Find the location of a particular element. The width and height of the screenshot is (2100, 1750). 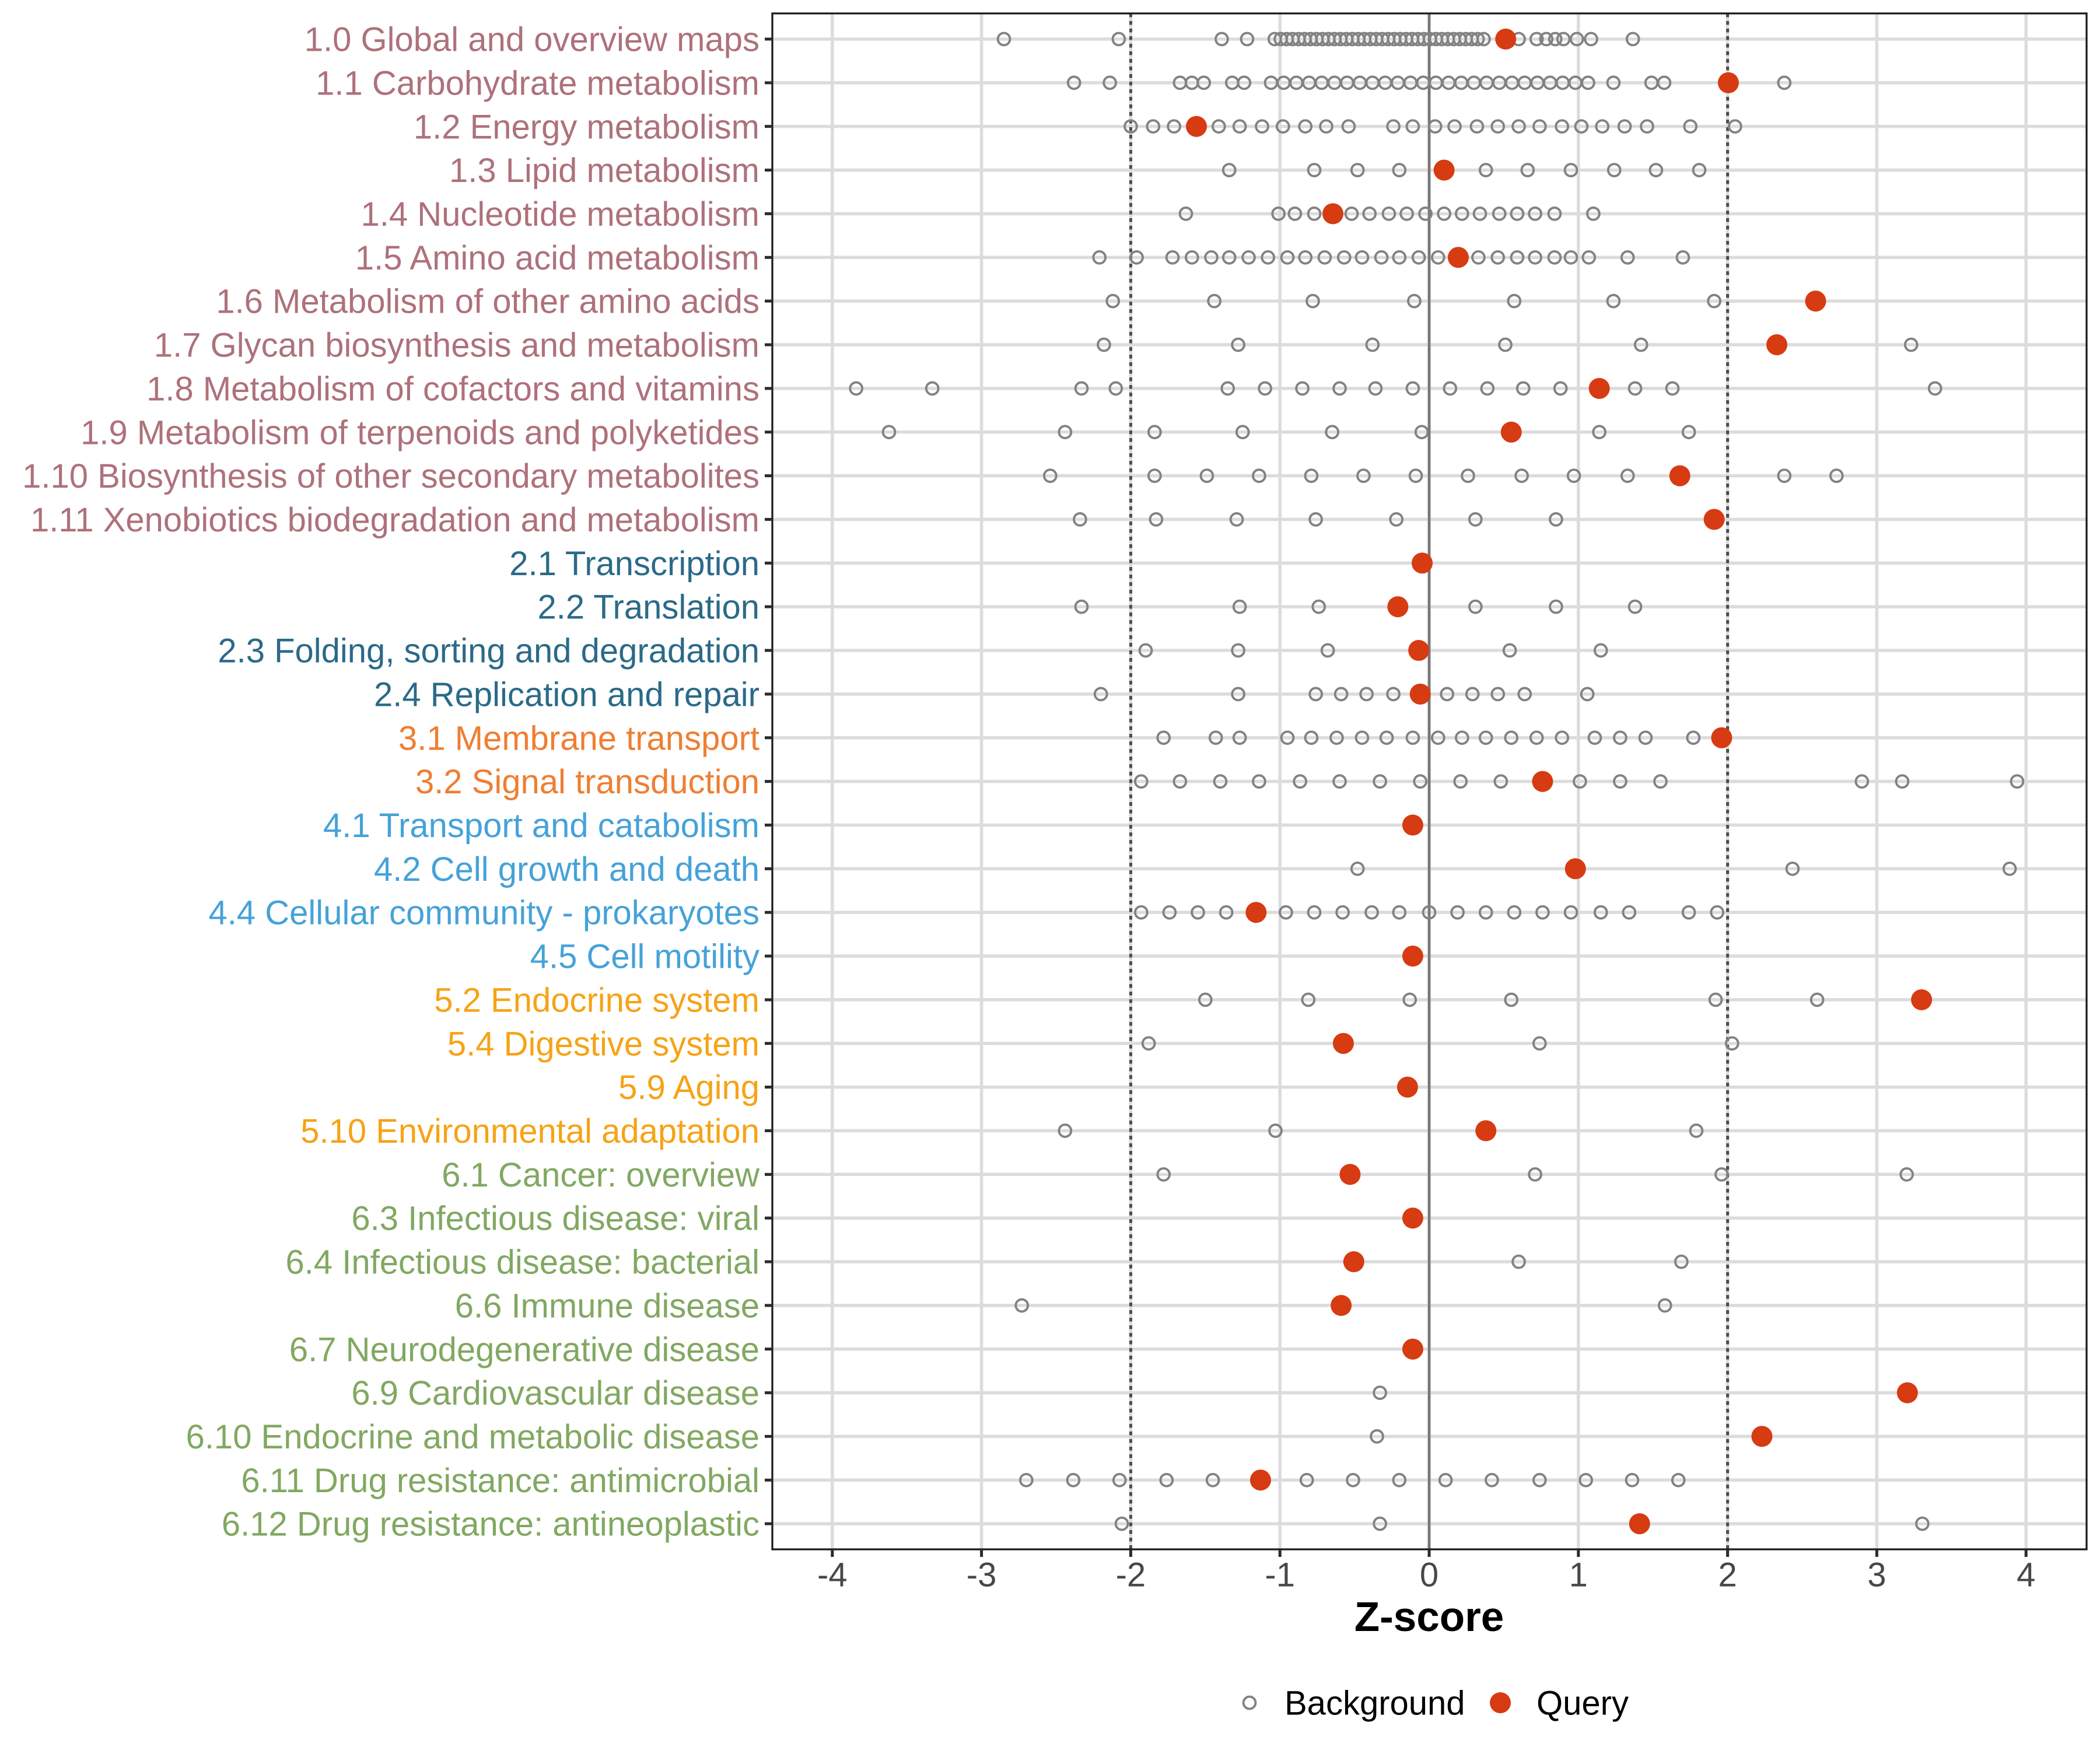

svg-text: 1.3 Lipid metabolism is located at coordinates (604, 171).